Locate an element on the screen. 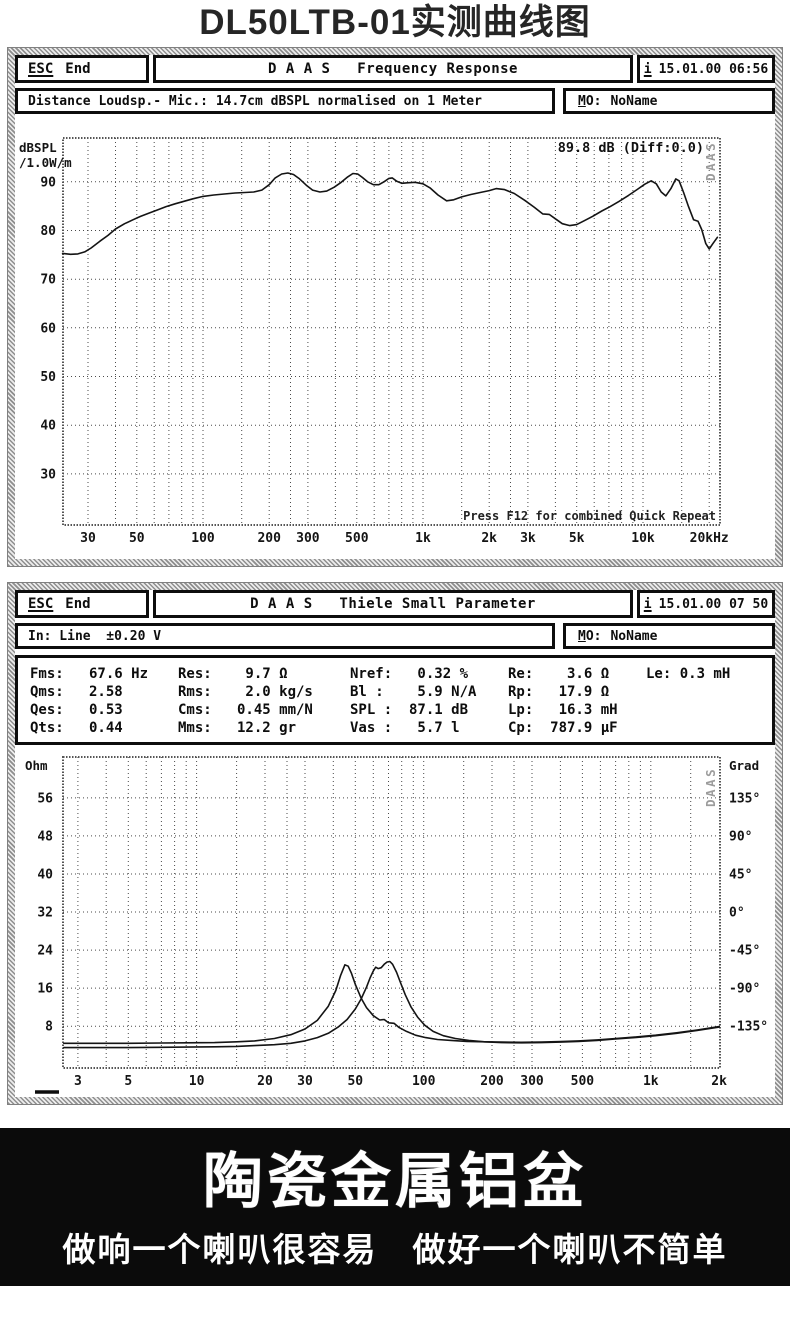 The width and height of the screenshot is (790, 1318). cutoff-text-line: 做响一个喇叭很容易 做好一个喇叭不简单 is located at coordinates (395, 1302).